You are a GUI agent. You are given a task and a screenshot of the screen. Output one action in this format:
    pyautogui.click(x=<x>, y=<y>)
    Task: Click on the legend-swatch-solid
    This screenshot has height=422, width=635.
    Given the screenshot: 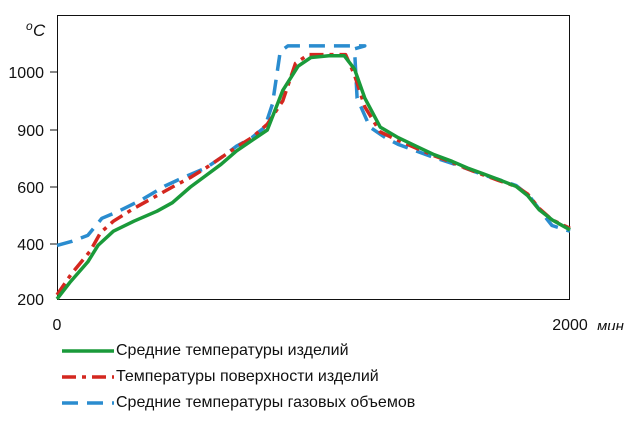 What is the action you would take?
    pyautogui.click(x=88, y=351)
    